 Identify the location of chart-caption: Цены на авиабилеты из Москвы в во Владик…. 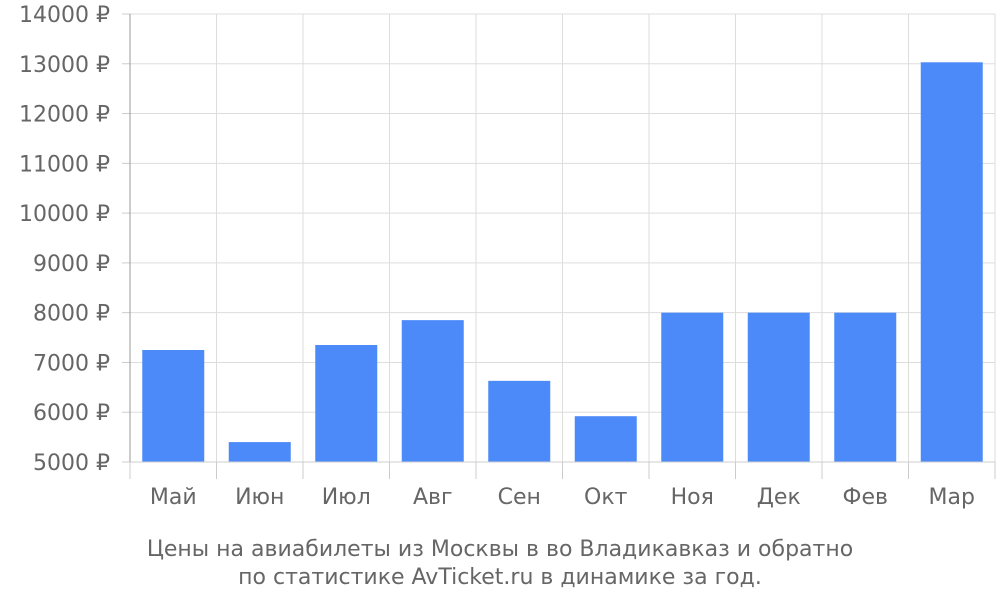
(500, 563).